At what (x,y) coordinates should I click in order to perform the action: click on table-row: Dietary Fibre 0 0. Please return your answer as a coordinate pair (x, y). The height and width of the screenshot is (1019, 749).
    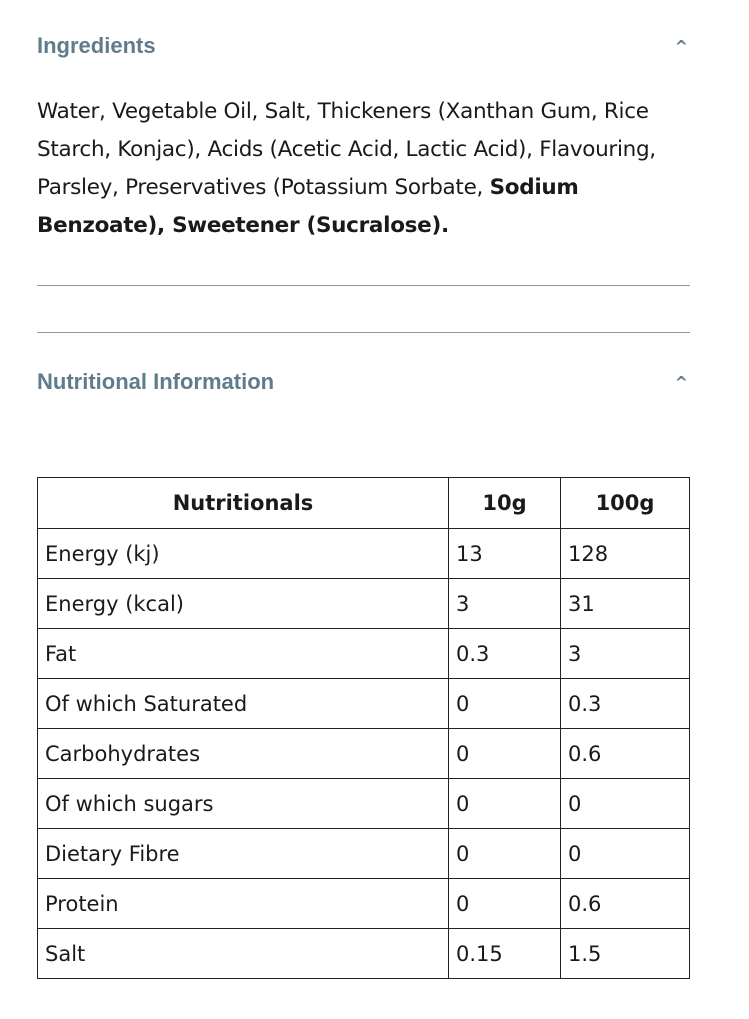
    Looking at the image, I should click on (363, 853).